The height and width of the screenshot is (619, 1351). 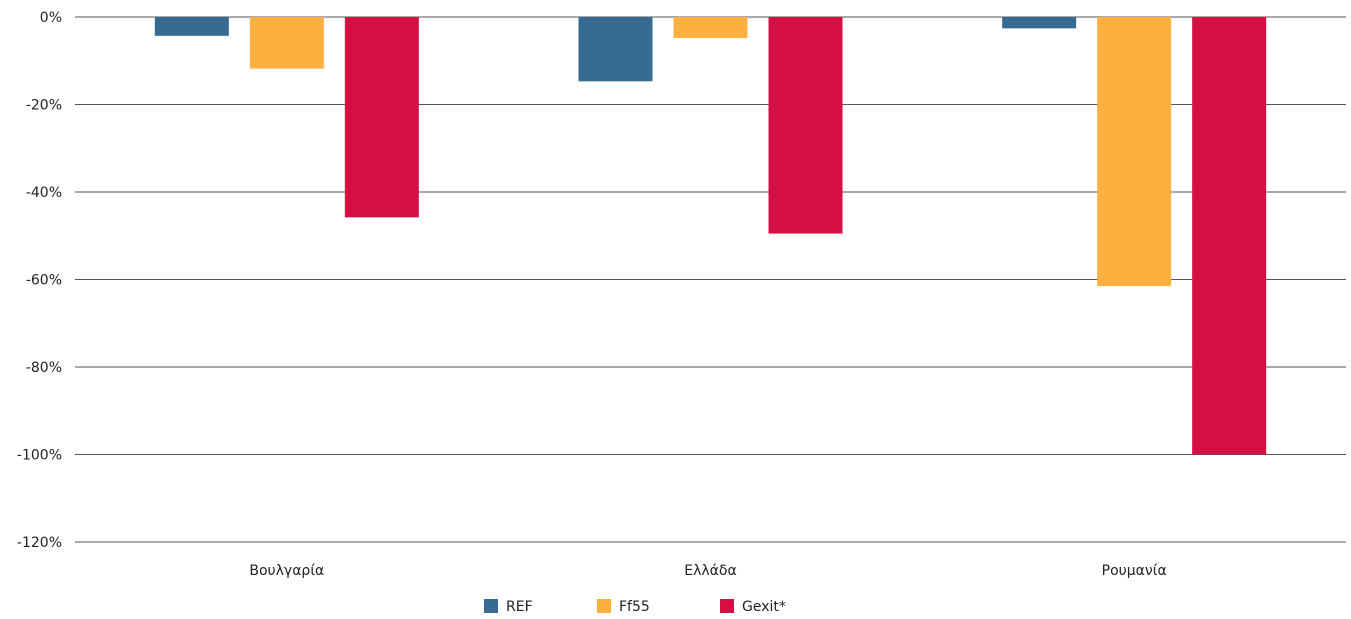 I want to click on x-axis: Βουλγαρία Ελλάδα Ρουμανία, so click(x=707, y=571).